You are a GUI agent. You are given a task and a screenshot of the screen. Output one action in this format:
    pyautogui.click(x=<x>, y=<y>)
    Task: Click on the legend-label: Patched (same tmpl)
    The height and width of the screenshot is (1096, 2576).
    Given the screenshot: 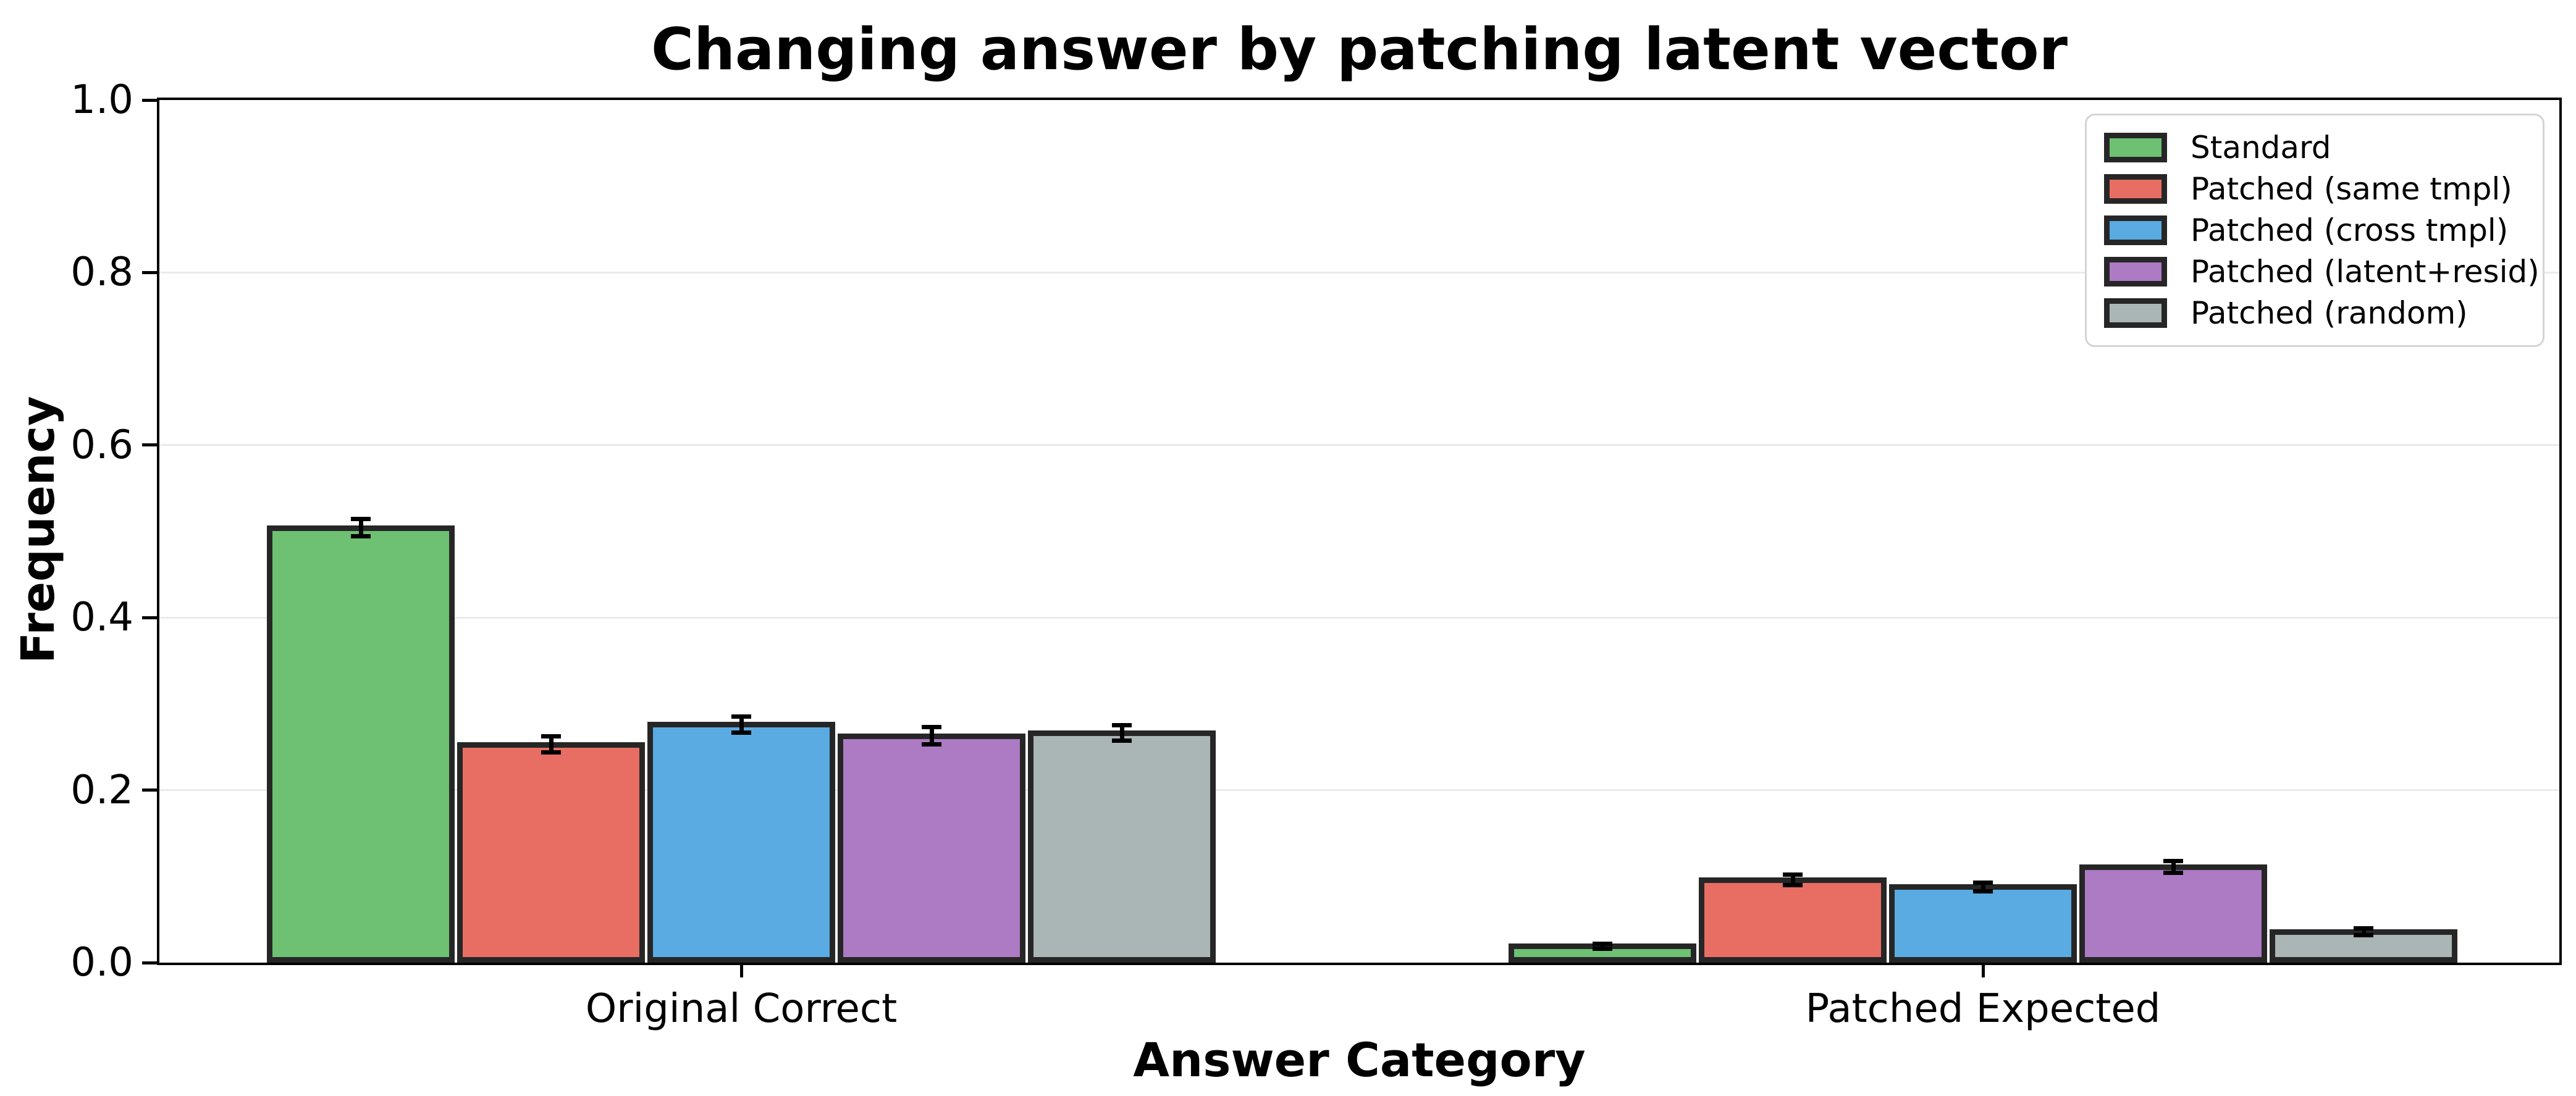 What is the action you would take?
    pyautogui.click(x=2351, y=189)
    